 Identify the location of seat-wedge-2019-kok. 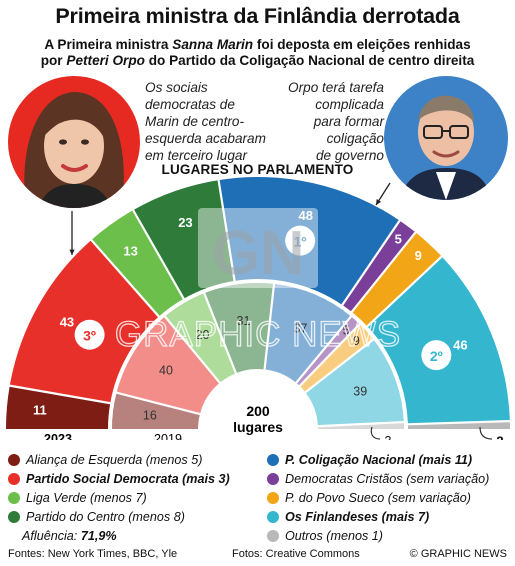
(308, 333).